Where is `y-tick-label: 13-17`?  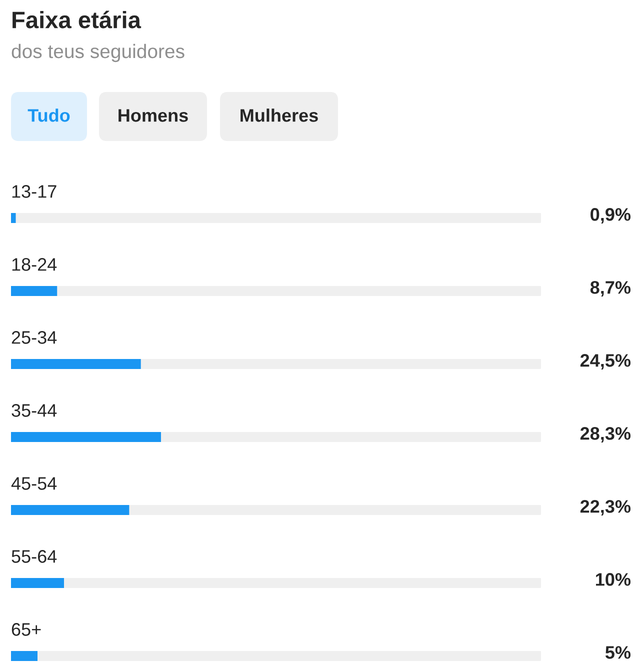 y-tick-label: 13-17 is located at coordinates (34, 191).